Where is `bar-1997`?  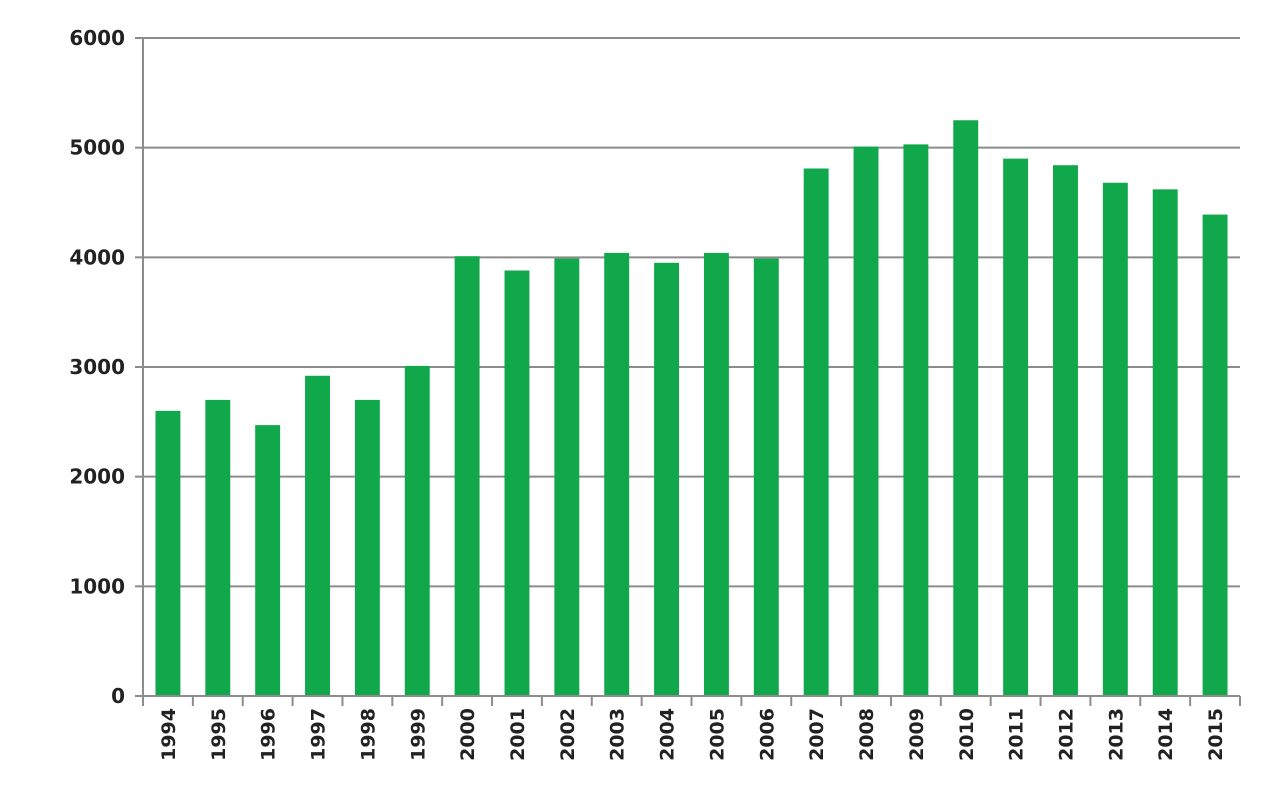 bar-1997 is located at coordinates (317, 535).